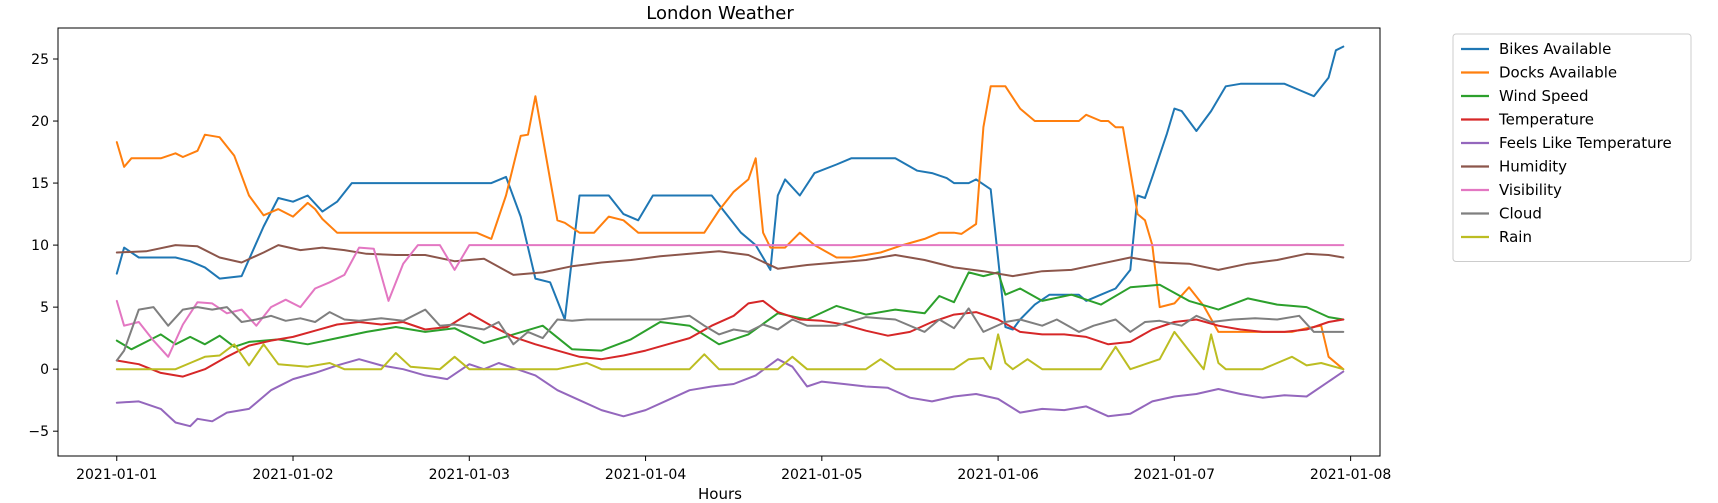  I want to click on x-tick-label: 2021-01-01, so click(116, 475).